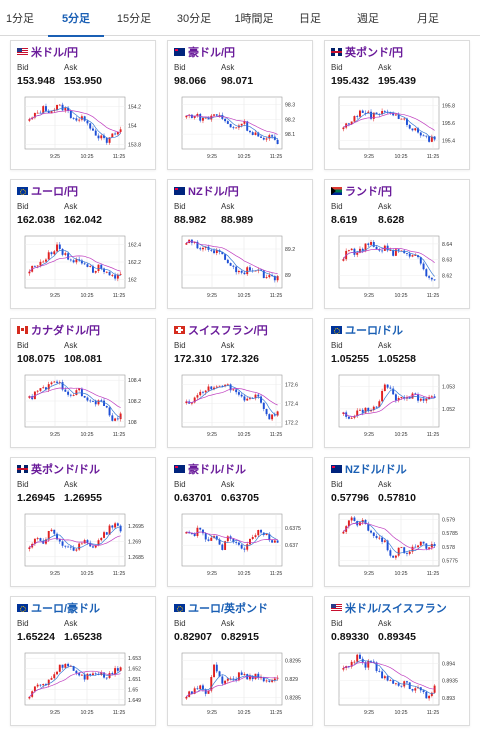 This screenshot has height=737, width=480. Describe the element at coordinates (376, 470) in the screenshot. I see `currency-pair-link: NZドル/ドル` at that location.